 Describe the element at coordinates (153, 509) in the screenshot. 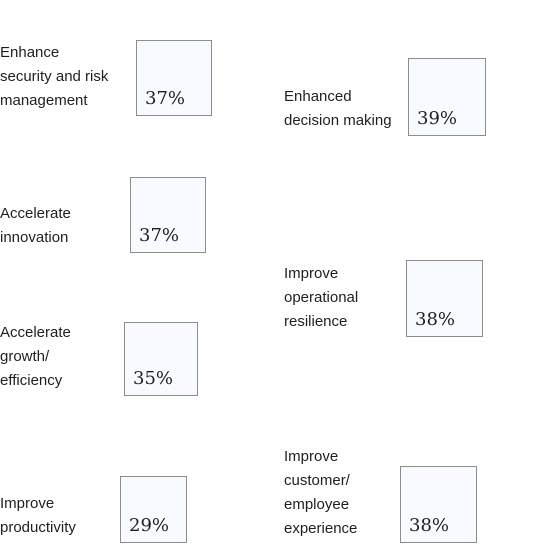

I see `value-square: 29%` at that location.